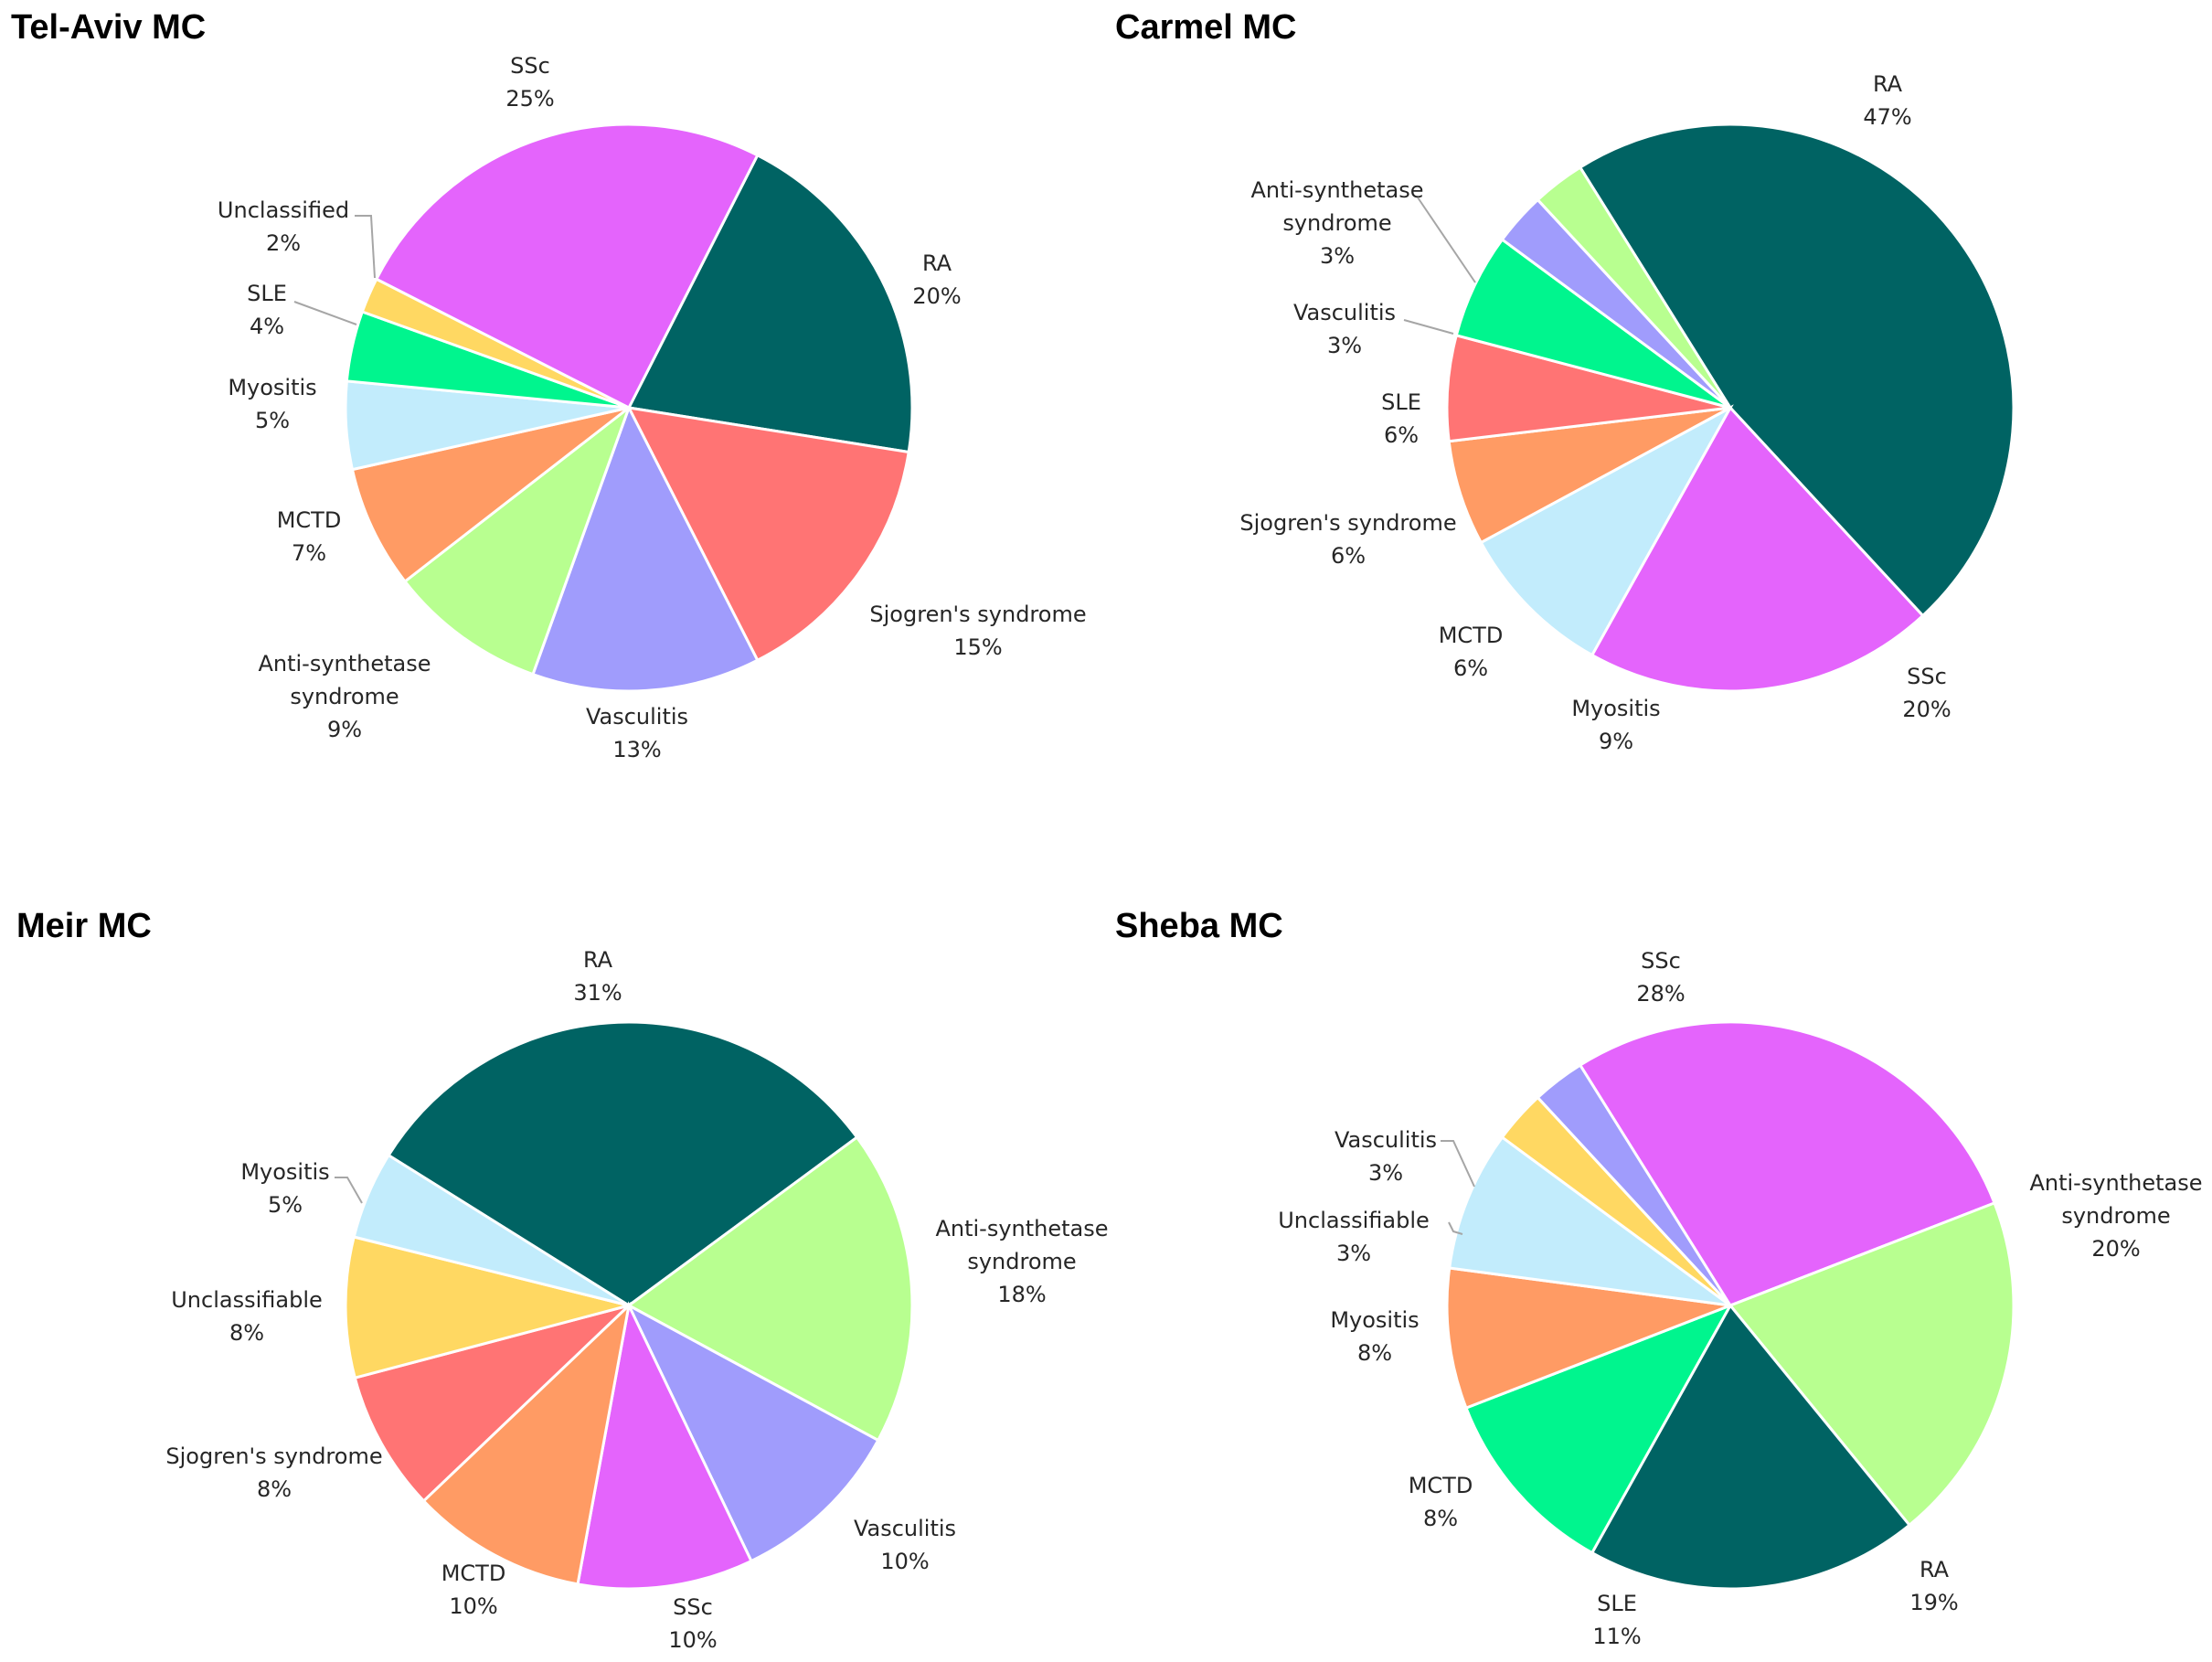  I want to click on slice-label: Sjogren's syndrome 15%, so click(977, 631).